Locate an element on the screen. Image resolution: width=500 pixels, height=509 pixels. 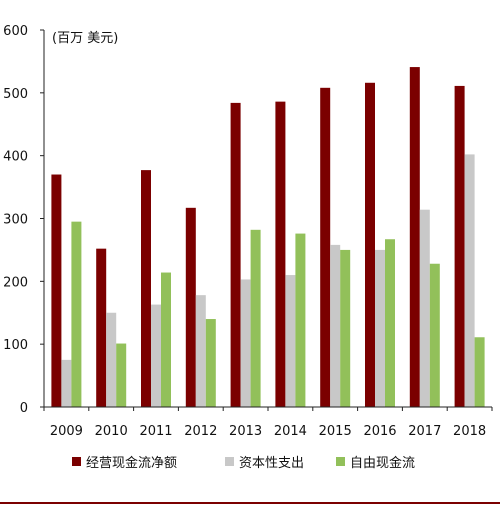
bar-资本性支出-2009 is located at coordinates (66, 383).